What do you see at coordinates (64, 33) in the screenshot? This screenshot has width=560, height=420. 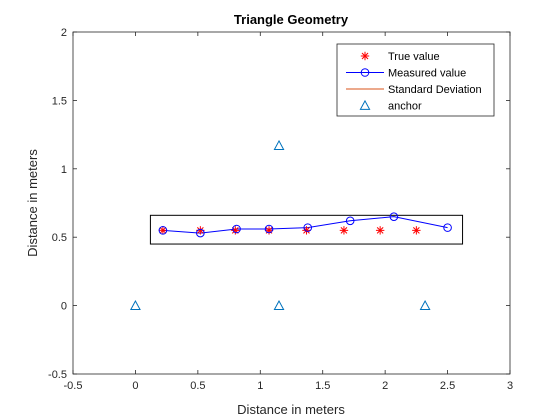 I see `y-tick-label: 2` at bounding box center [64, 33].